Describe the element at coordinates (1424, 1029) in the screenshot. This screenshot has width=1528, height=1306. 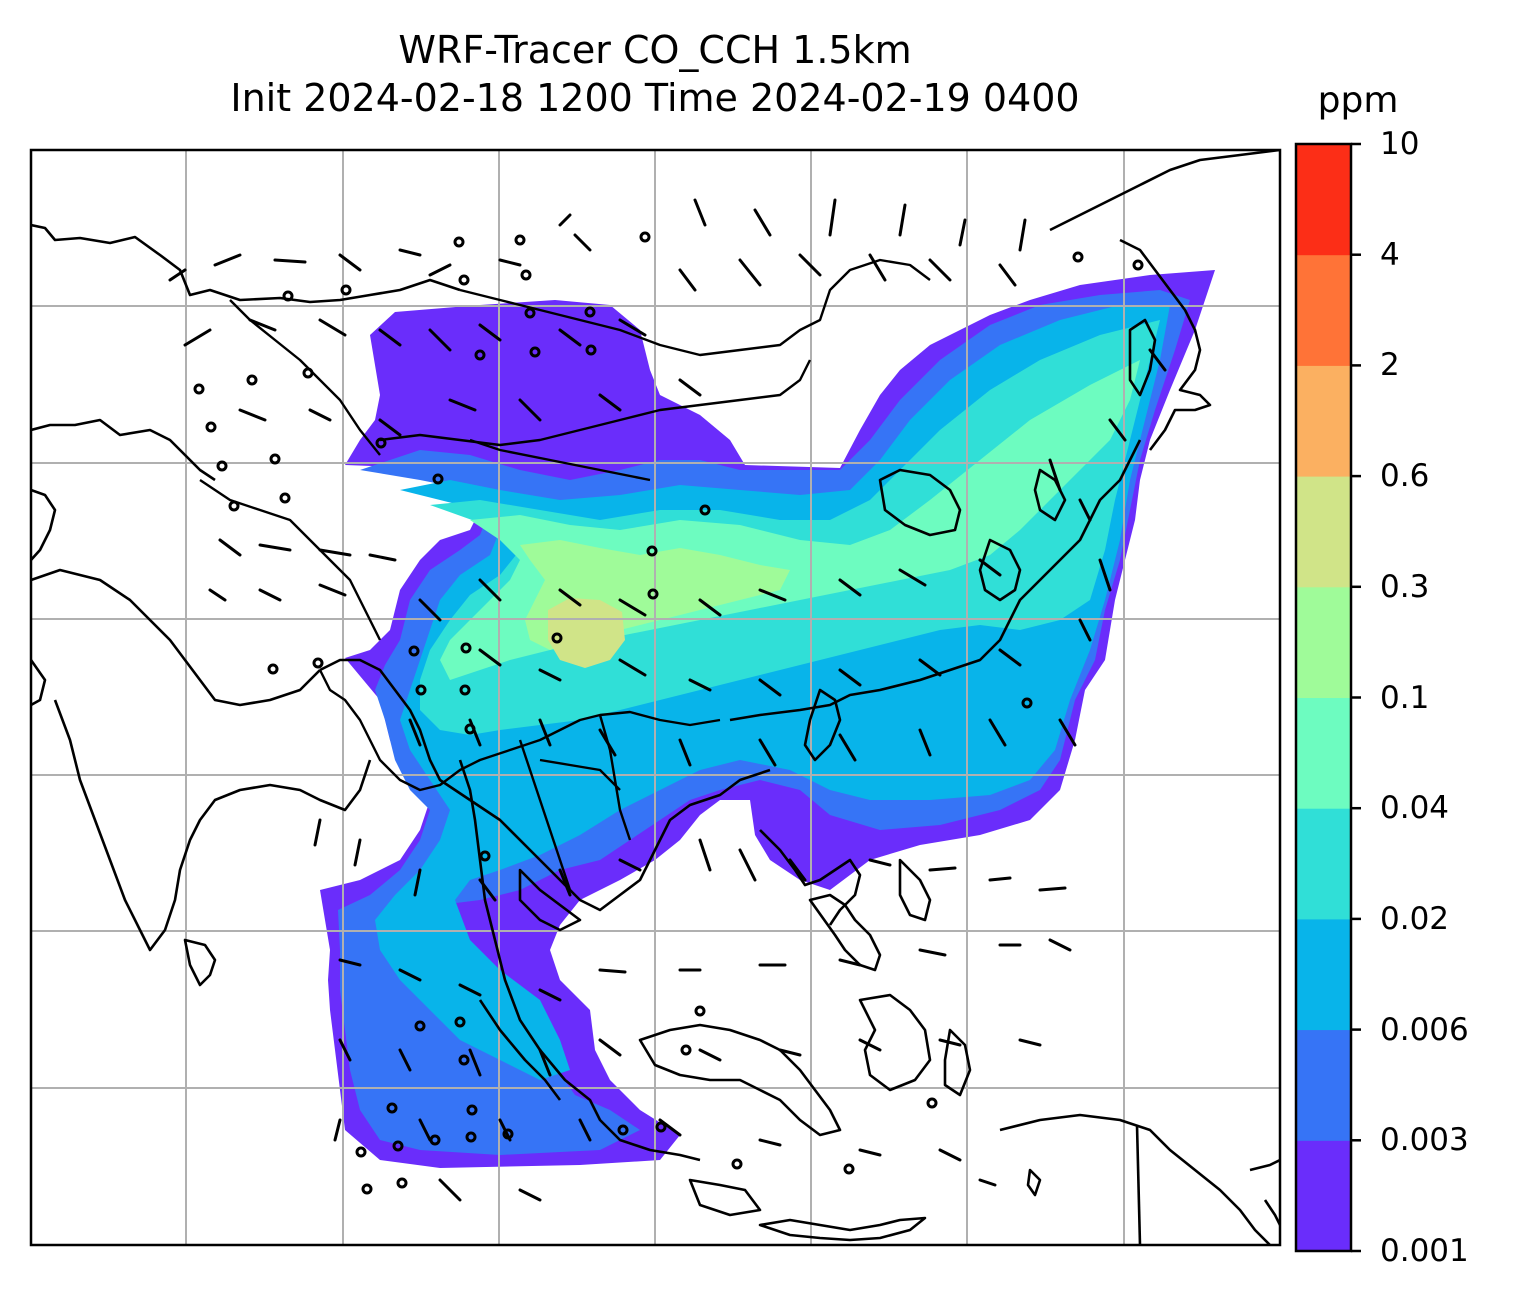
I see `colorbar-tick-label: 0.006` at that location.